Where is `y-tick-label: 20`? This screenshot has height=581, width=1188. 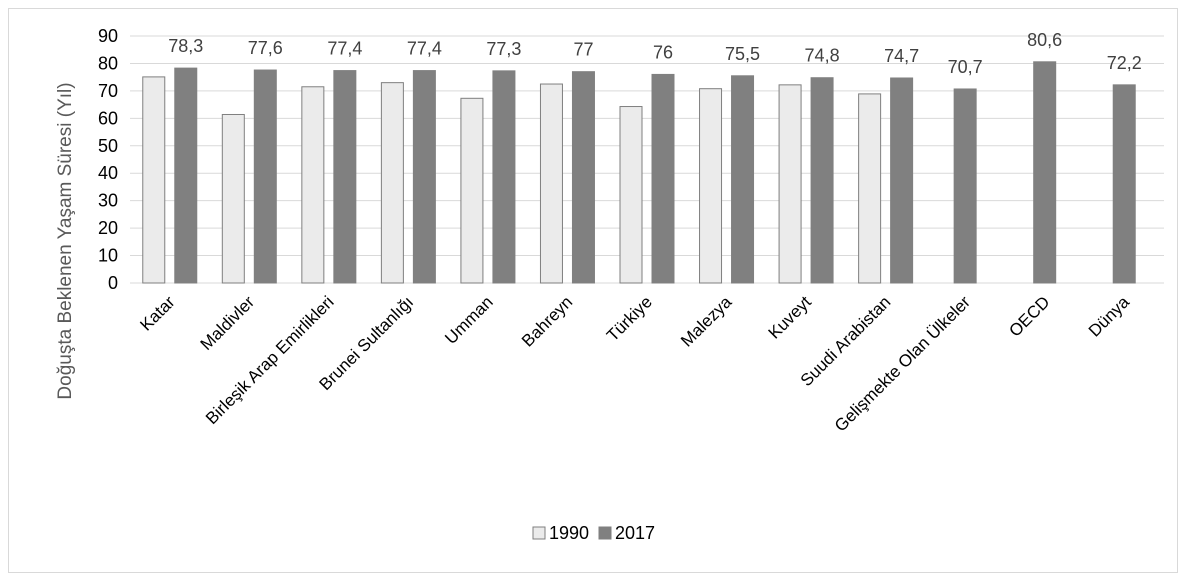 y-tick-label: 20 is located at coordinates (108, 228).